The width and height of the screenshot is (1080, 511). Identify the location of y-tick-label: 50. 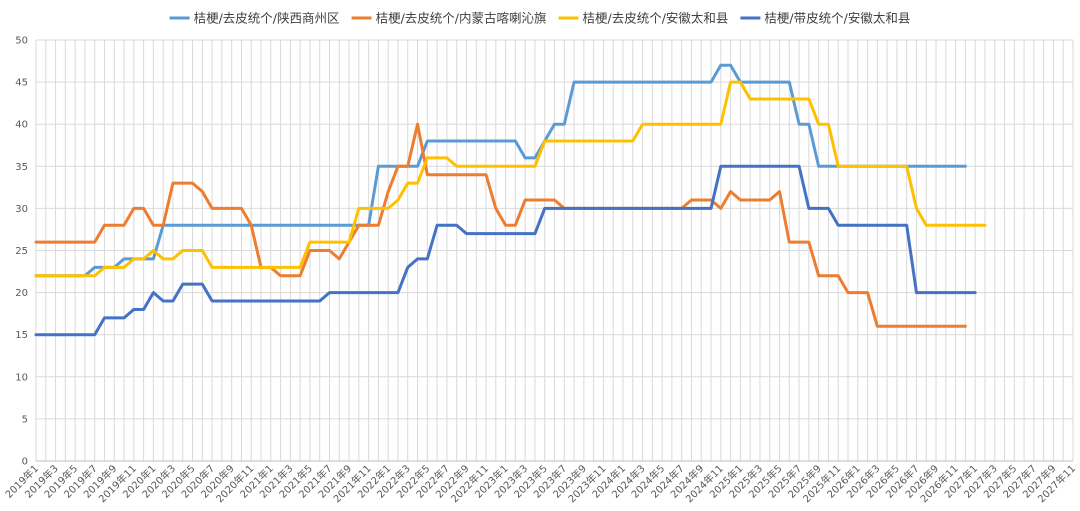
(21, 41).